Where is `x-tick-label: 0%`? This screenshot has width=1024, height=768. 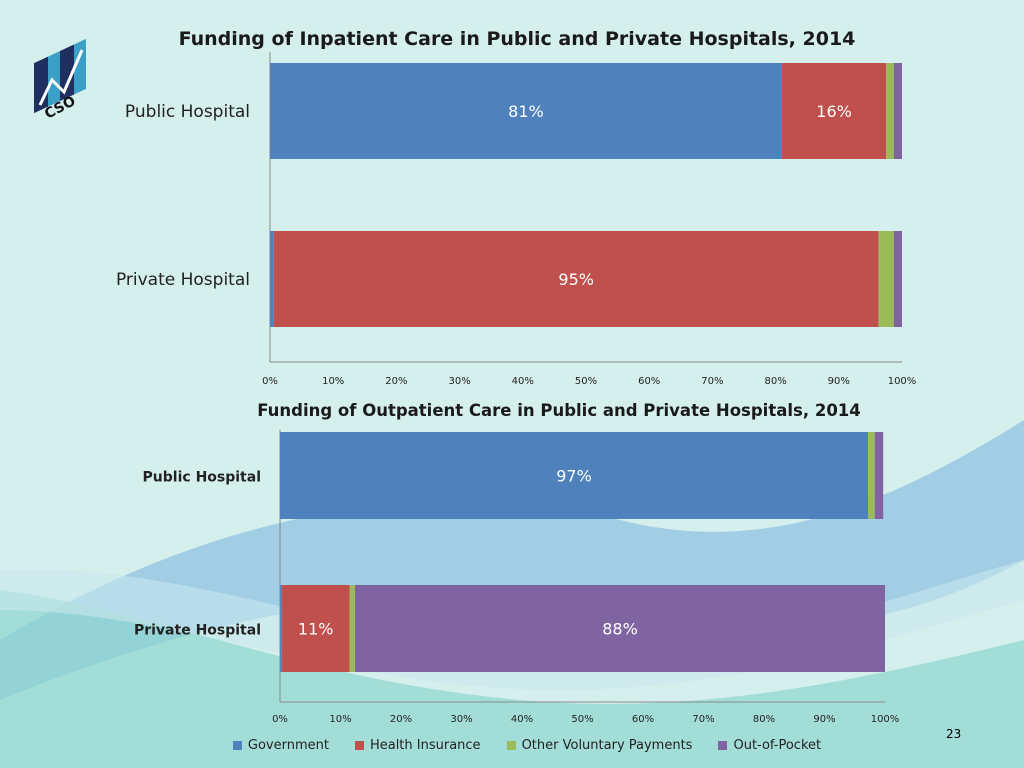 x-tick-label: 0% is located at coordinates (270, 381).